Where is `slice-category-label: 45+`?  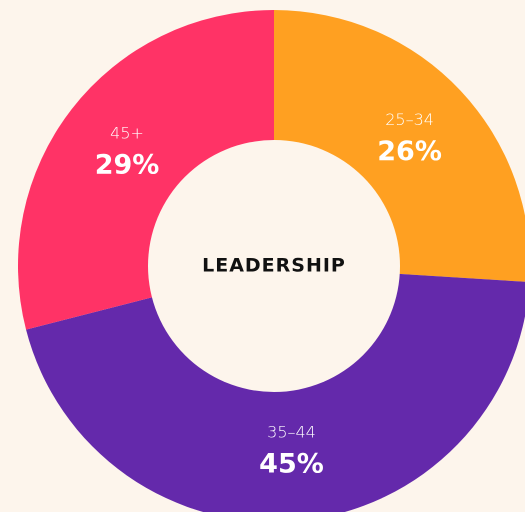
slice-category-label: 45+ is located at coordinates (127, 132).